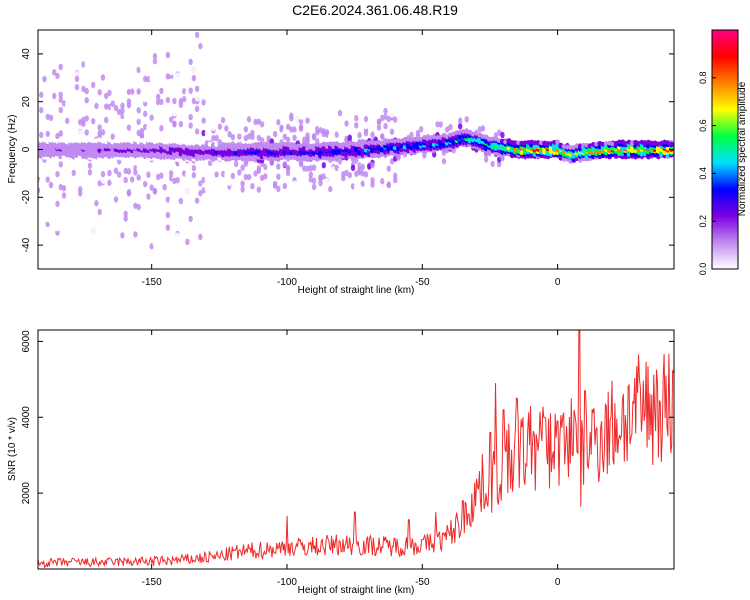 This screenshot has height=600, width=750. I want to click on y-tick-label: 40, so click(26, 54).